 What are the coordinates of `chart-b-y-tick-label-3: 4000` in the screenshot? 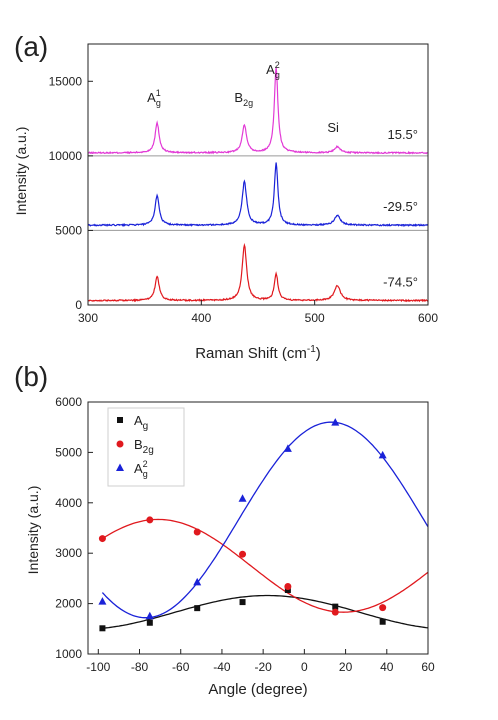 It's located at (68, 503).